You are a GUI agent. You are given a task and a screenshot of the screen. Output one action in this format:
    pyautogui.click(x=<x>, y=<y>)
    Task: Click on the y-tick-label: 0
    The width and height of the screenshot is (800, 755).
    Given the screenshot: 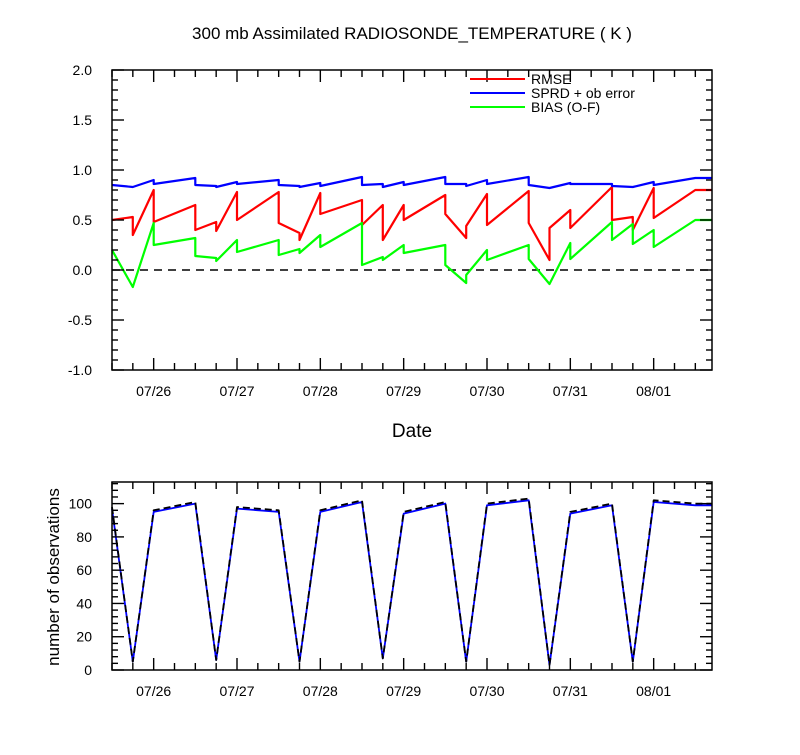 What is the action you would take?
    pyautogui.click(x=88, y=670)
    